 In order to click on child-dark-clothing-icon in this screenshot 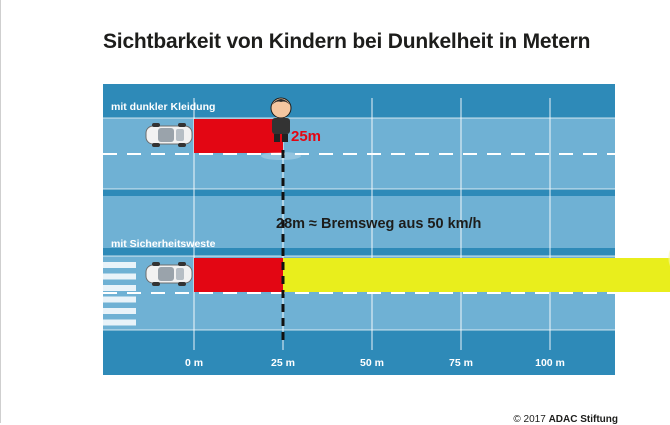, I will do `click(281, 128)`.